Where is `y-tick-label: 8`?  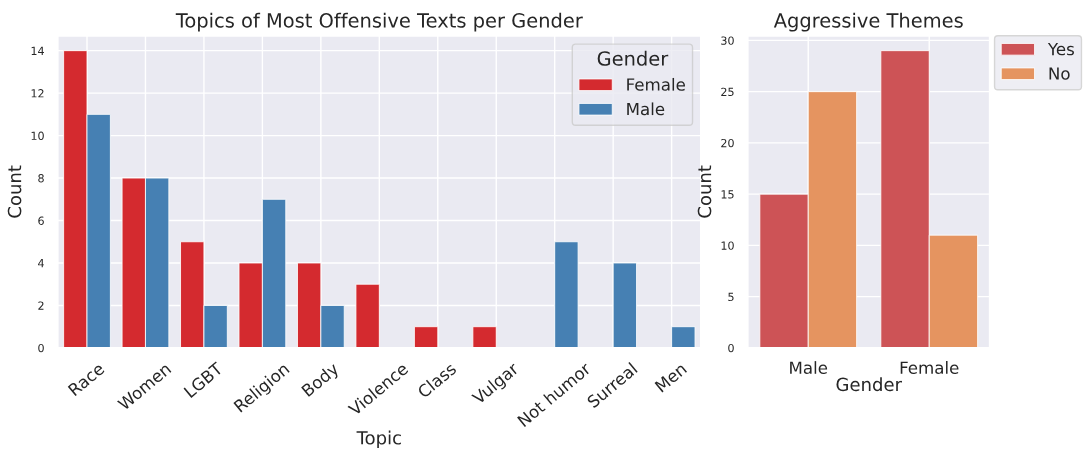
y-tick-label: 8 is located at coordinates (41, 178).